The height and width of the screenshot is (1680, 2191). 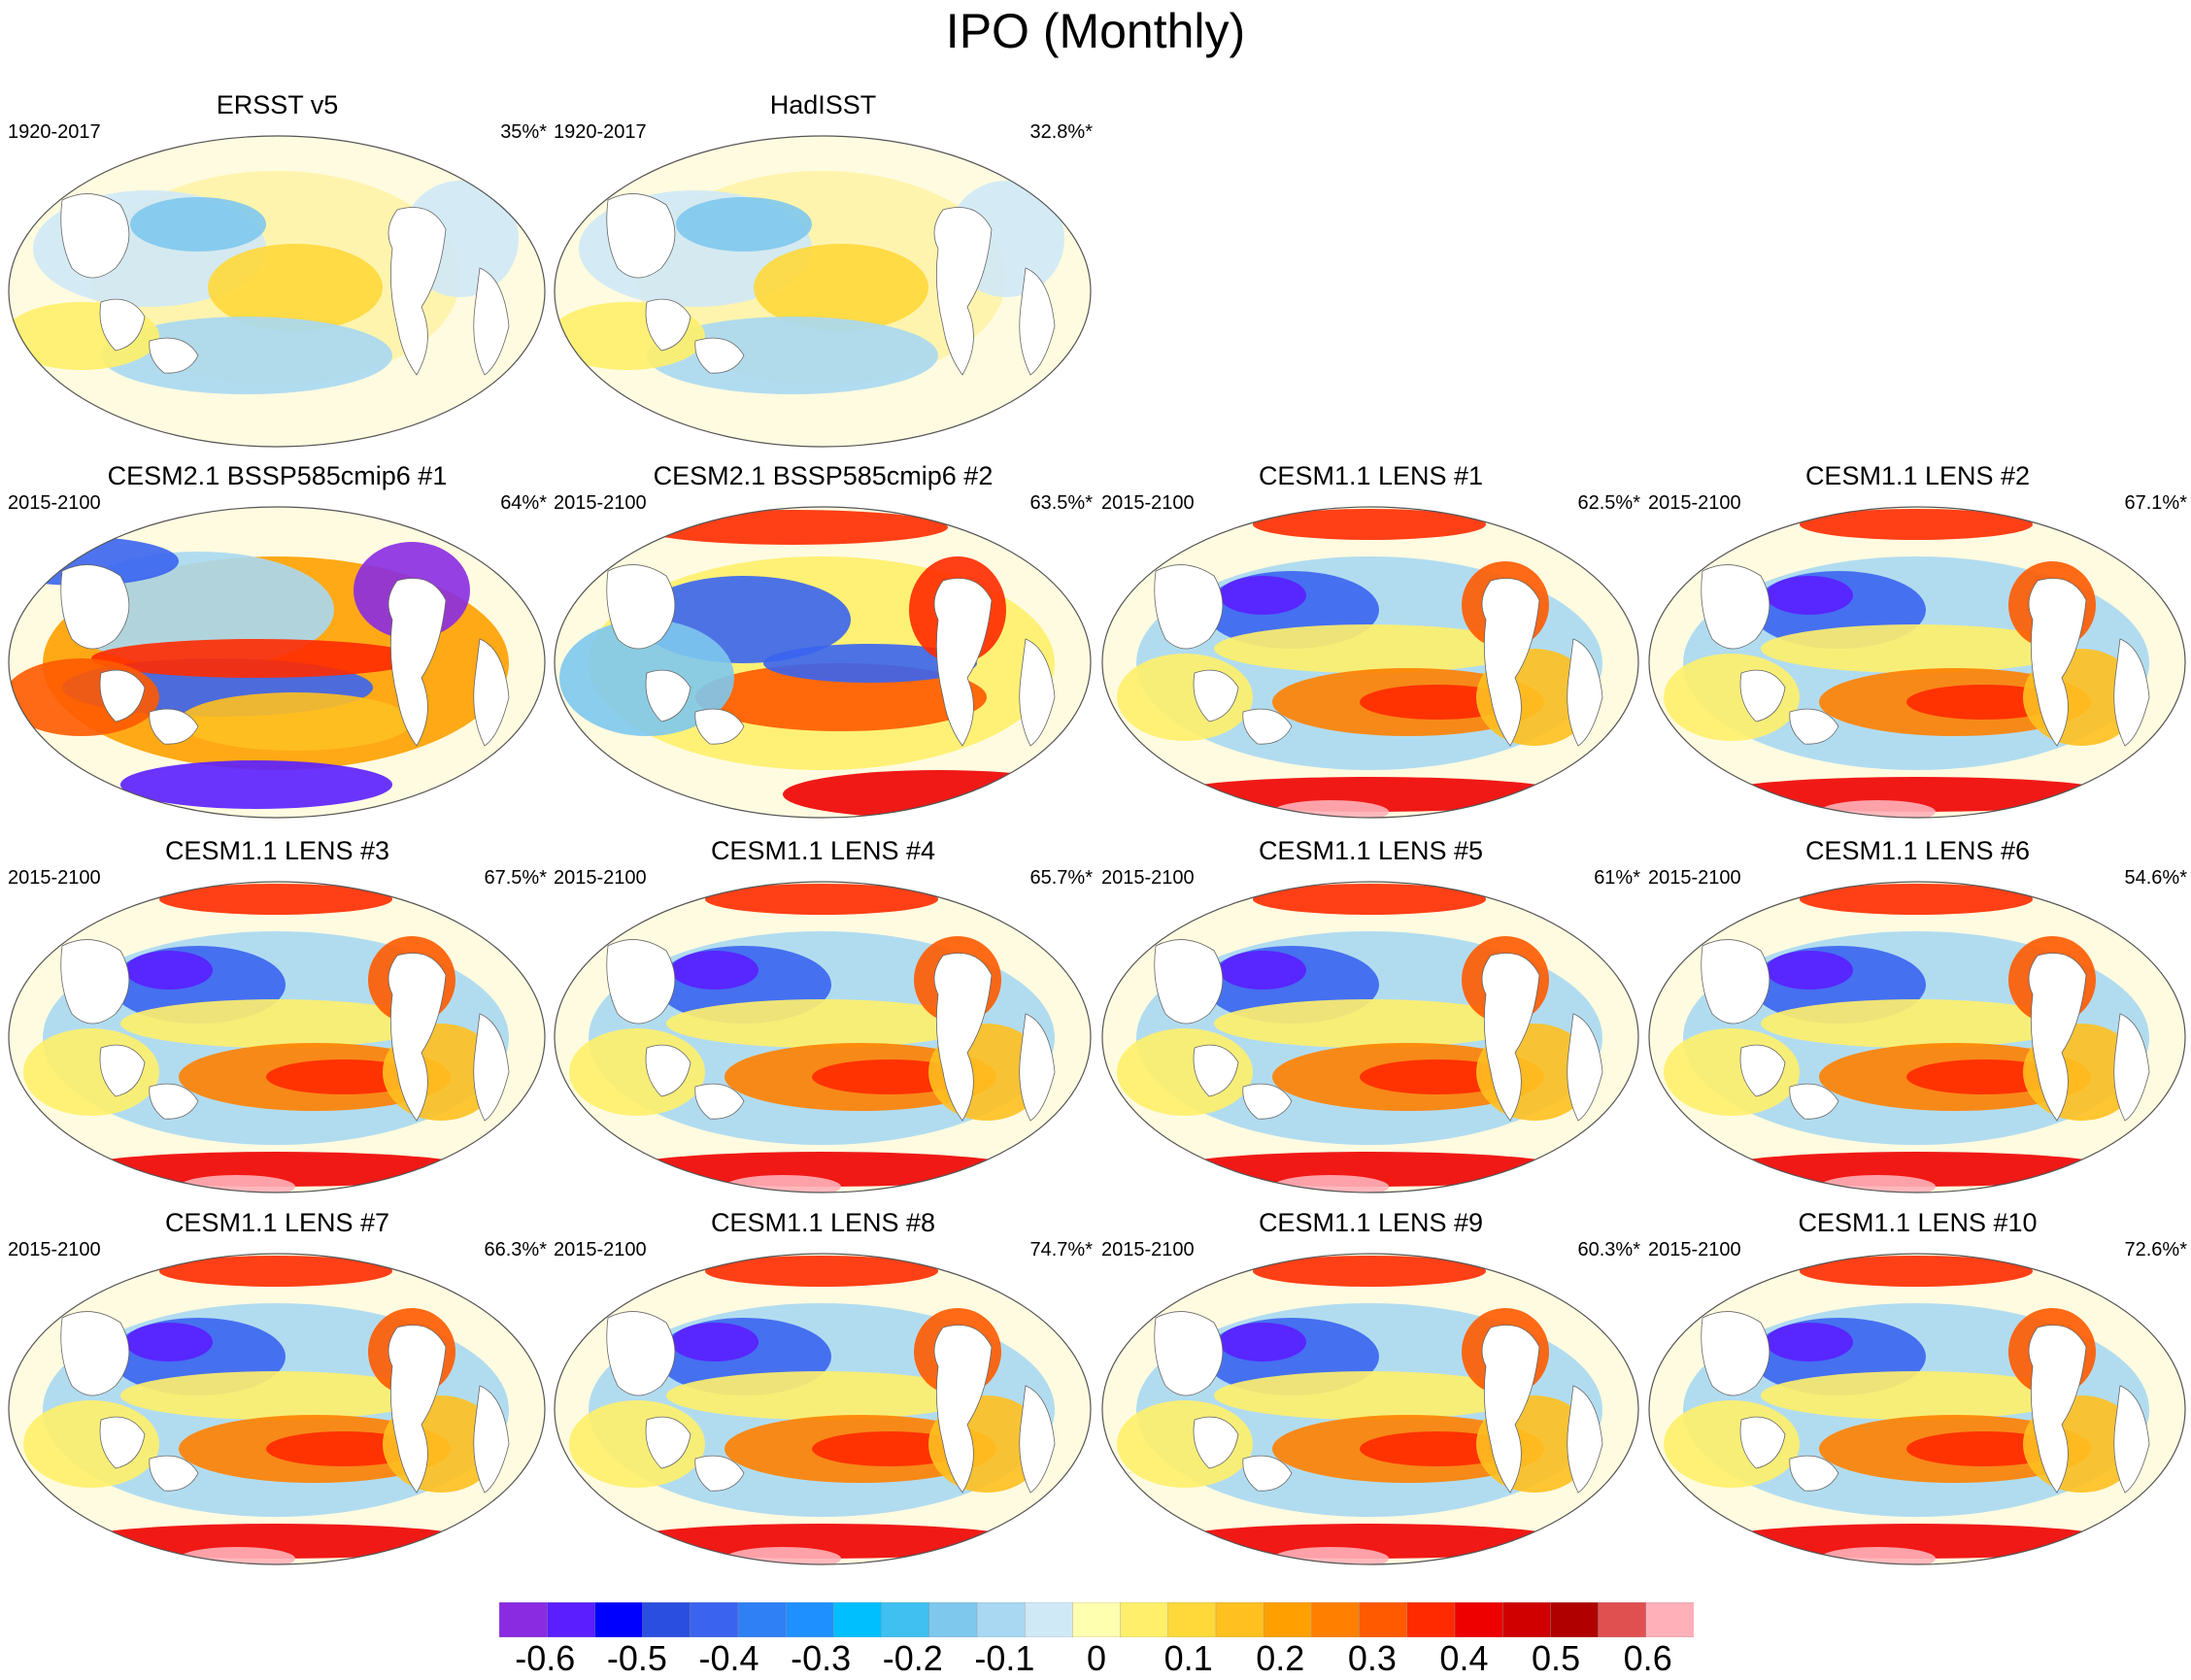 I want to click on panel-variance-percent: 63.5%*, so click(x=1061, y=503).